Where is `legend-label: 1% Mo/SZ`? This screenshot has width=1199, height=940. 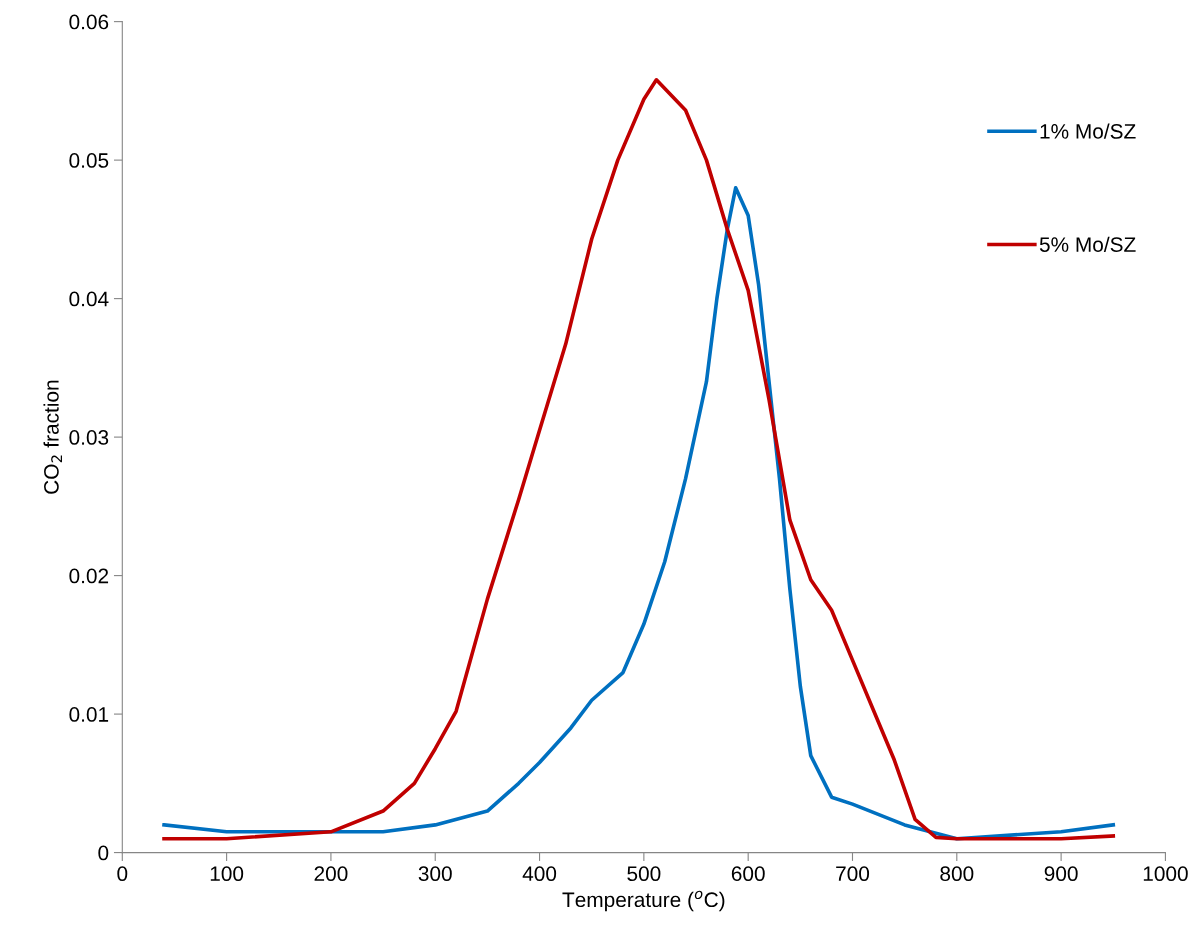 legend-label: 1% Mo/SZ is located at coordinates (1088, 131).